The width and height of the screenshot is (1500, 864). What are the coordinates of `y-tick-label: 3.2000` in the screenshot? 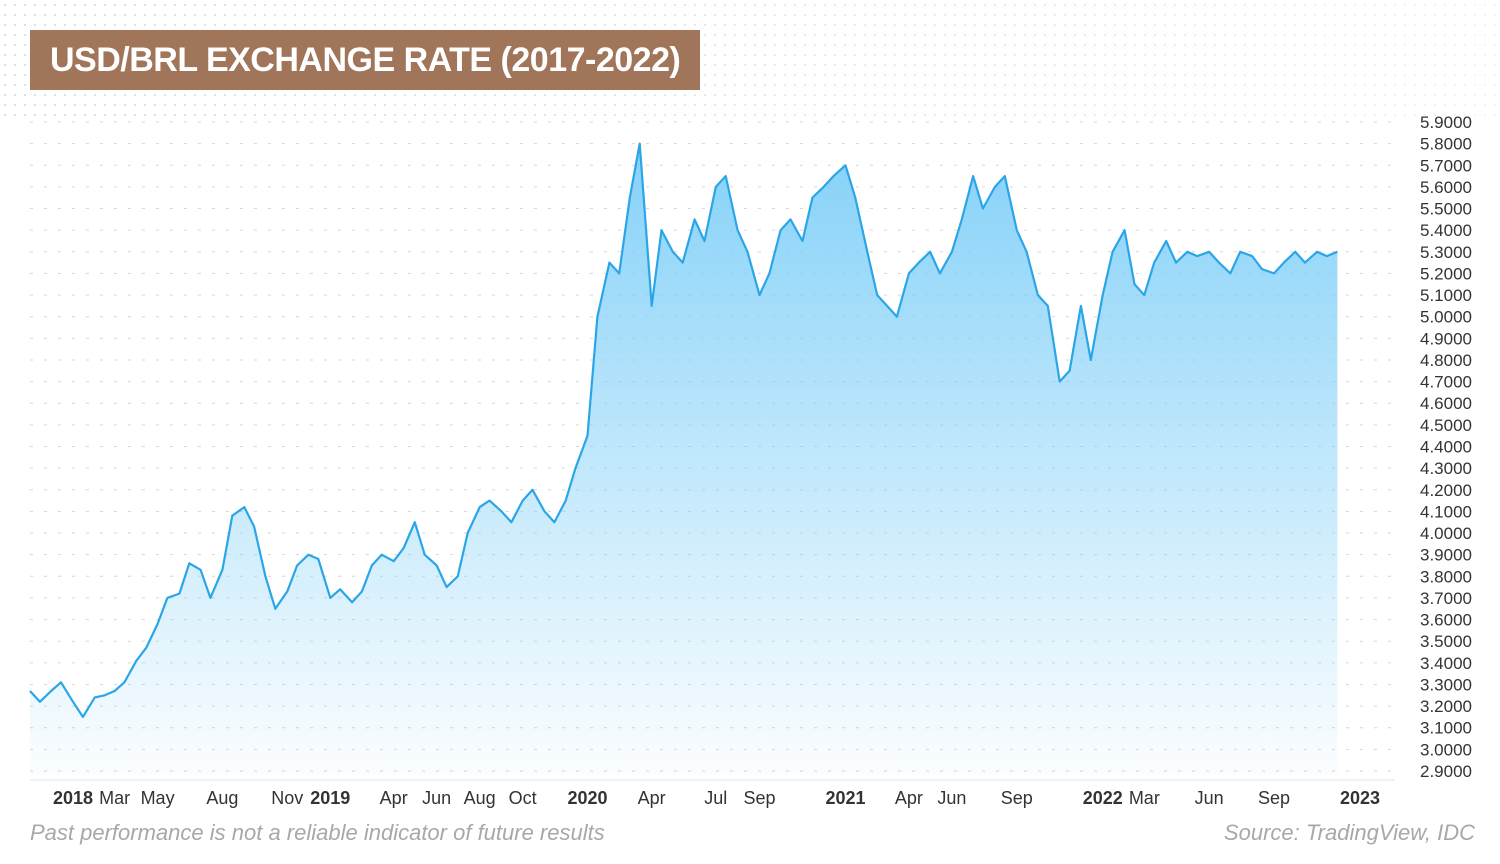 It's located at (1446, 706).